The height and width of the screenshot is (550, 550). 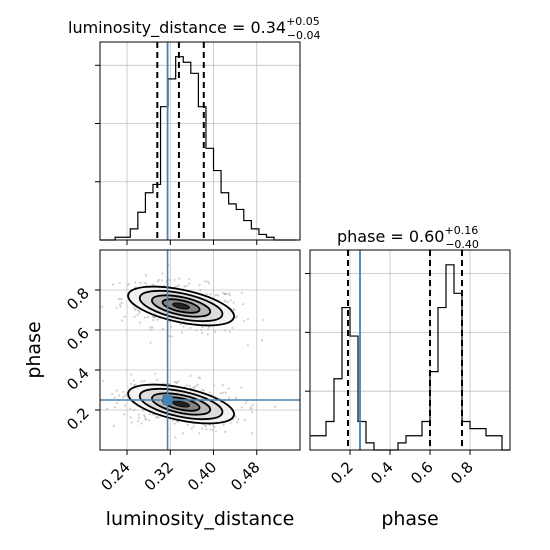 What do you see at coordinates (390, 236) in the screenshot?
I see `title-phase-prefix: phase = 0.60` at bounding box center [390, 236].